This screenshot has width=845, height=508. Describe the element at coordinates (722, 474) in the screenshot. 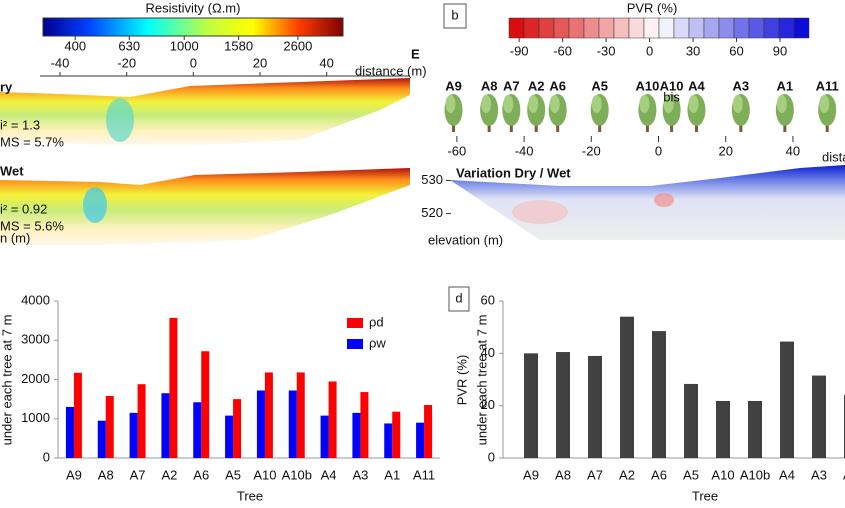

I see `x-tick-label: A10` at that location.